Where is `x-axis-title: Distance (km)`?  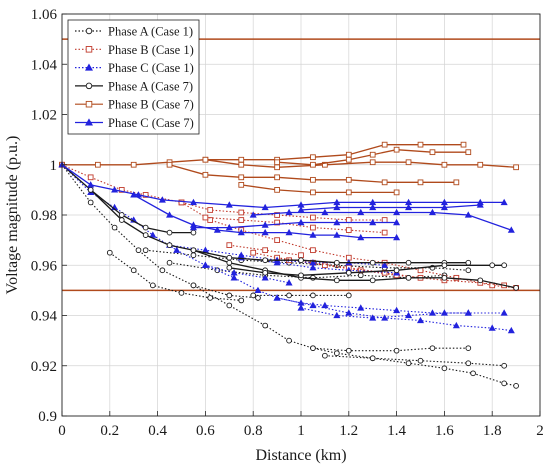 x-axis-title: Distance (km) is located at coordinates (300, 455).